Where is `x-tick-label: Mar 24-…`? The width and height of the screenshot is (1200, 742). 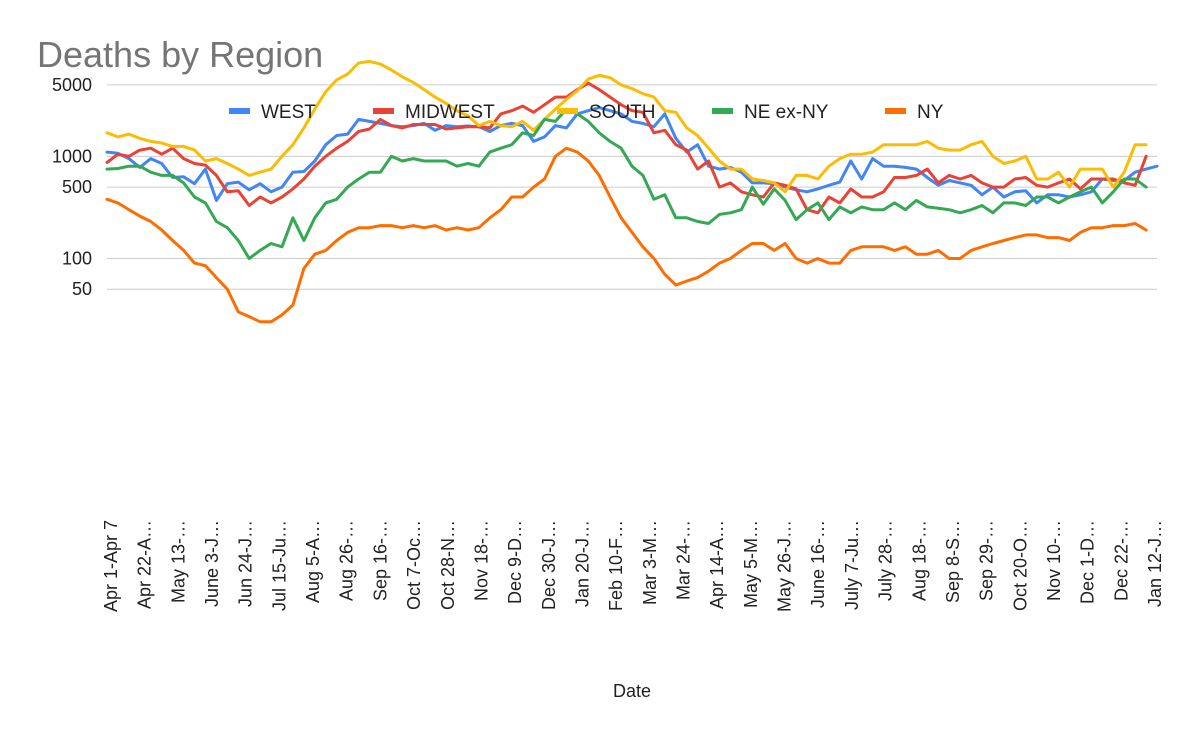
x-tick-label: Mar 24-… is located at coordinates (684, 560).